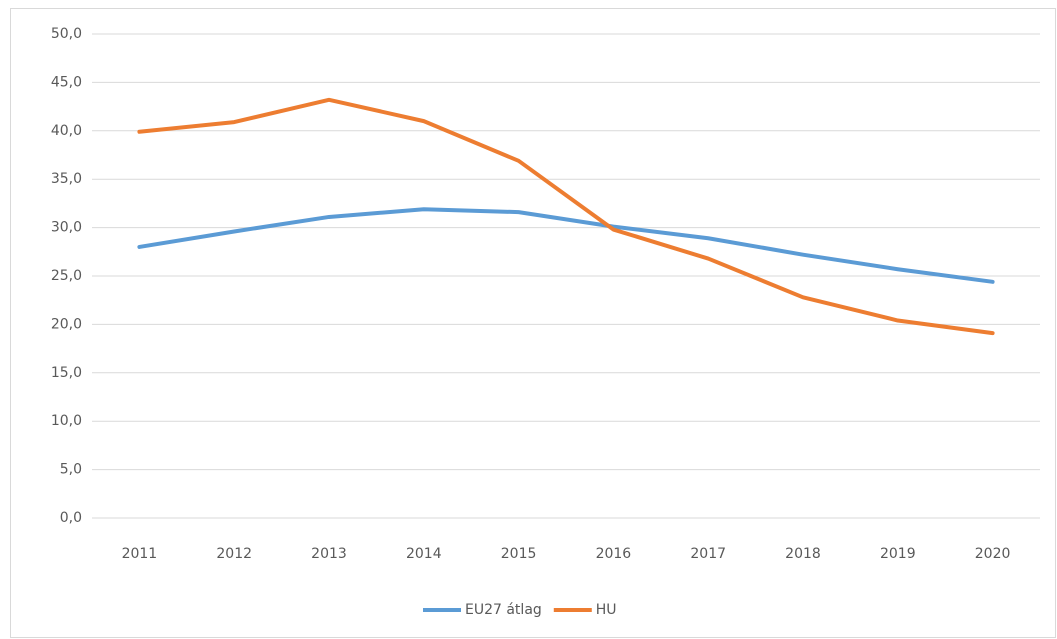 Image resolution: width=1057 pixels, height=639 pixels. Describe the element at coordinates (503, 610) in the screenshot. I see `legend-label: EU27 átlag` at that location.